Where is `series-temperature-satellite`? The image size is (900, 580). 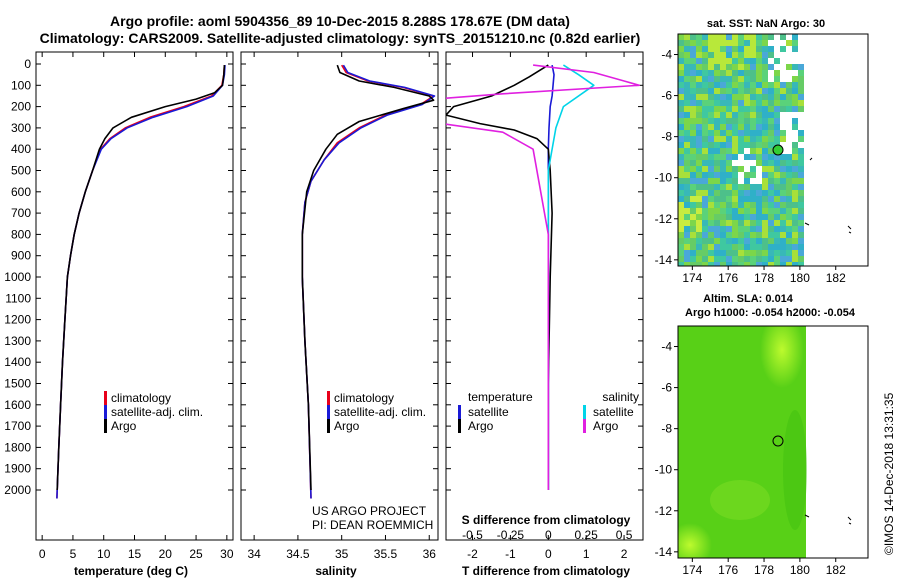
series-temperature-satellite is located at coordinates (551, 277).